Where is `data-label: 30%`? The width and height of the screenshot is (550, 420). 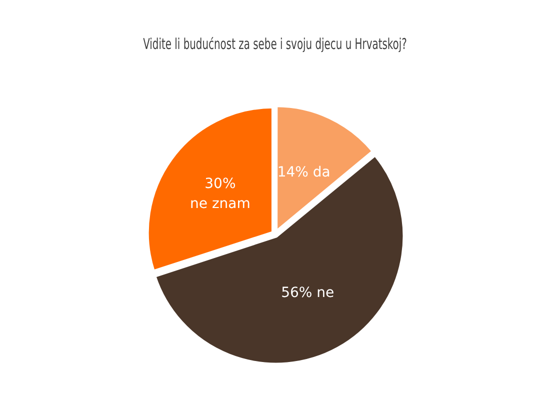 data-label: 30% is located at coordinates (220, 184).